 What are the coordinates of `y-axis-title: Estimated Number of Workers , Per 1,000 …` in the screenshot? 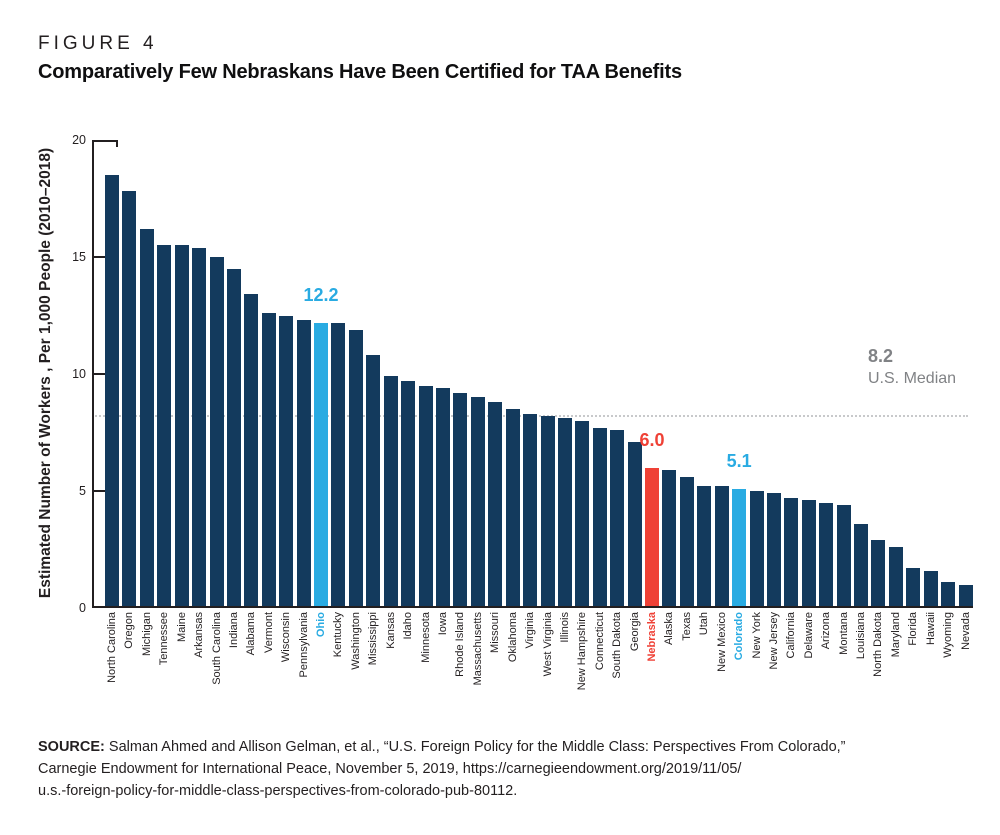 It's located at (45, 373).